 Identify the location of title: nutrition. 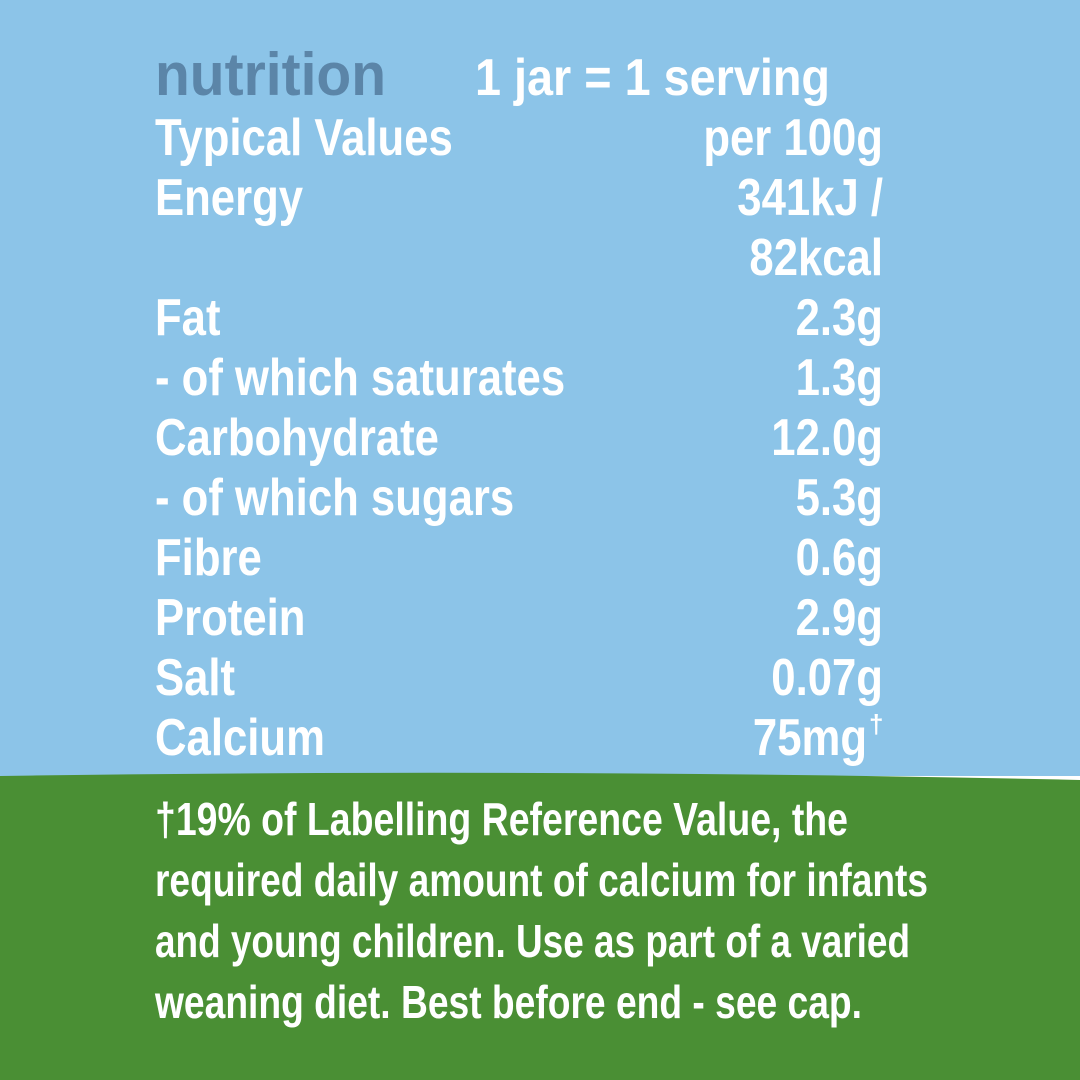
(270, 75).